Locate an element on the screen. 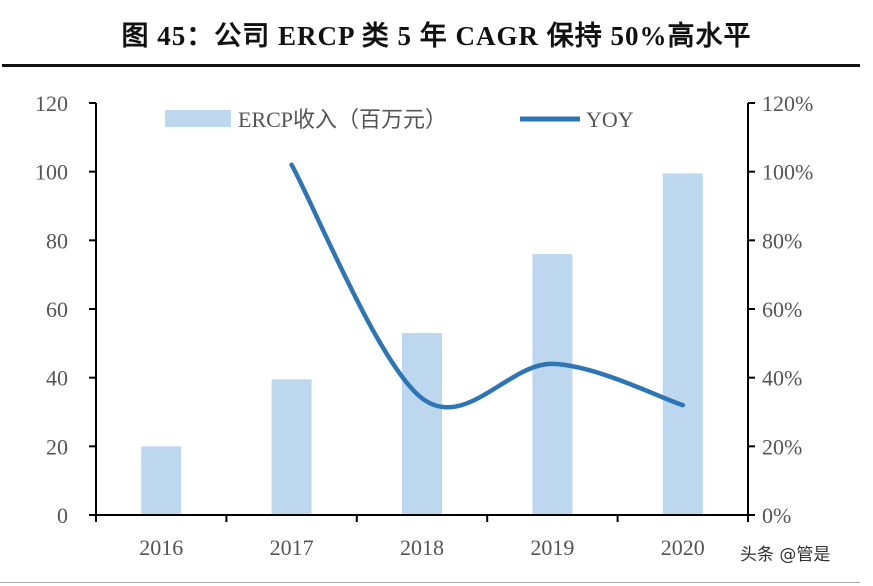  title-divider is located at coordinates (431, 65).